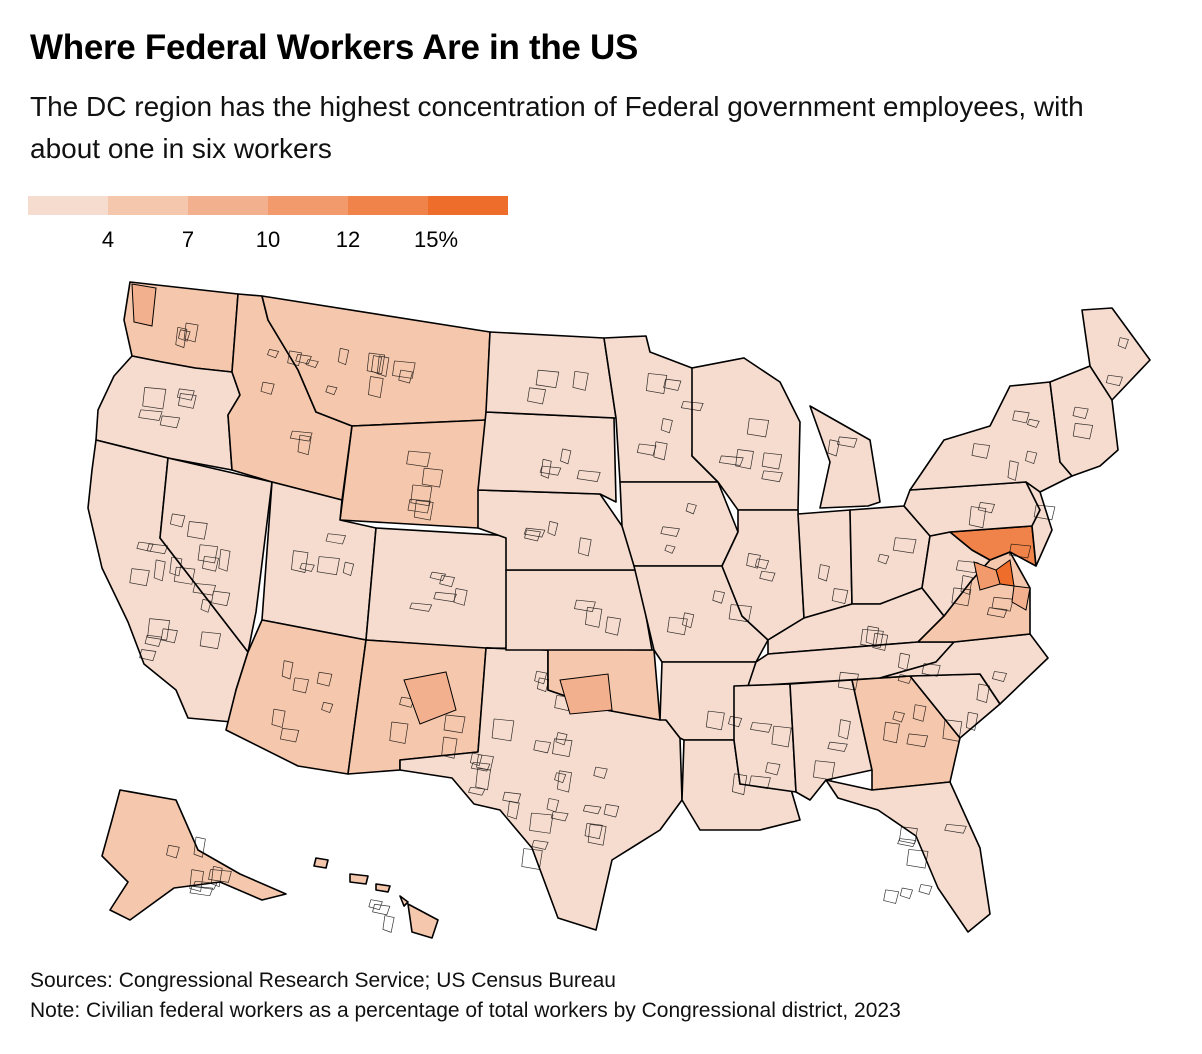 This screenshot has height=1054, width=1202. Describe the element at coordinates (188, 239) in the screenshot. I see `legend-tick-label: 7` at that location.